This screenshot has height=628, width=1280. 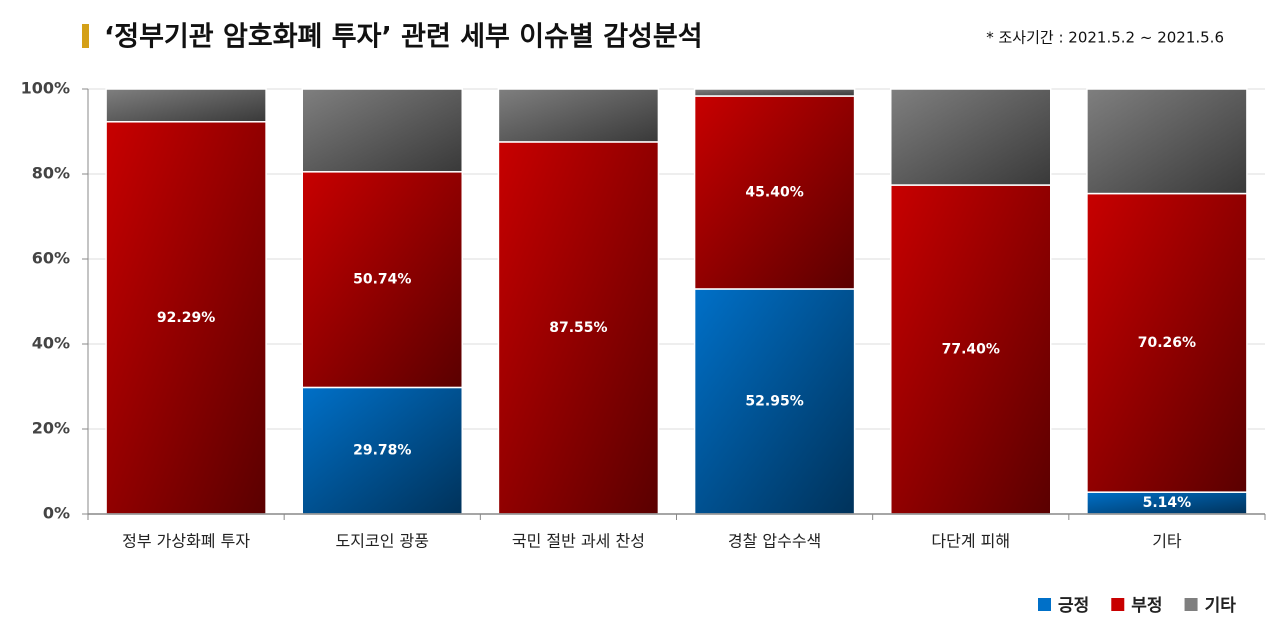 I want to click on title-marker, so click(x=85, y=36).